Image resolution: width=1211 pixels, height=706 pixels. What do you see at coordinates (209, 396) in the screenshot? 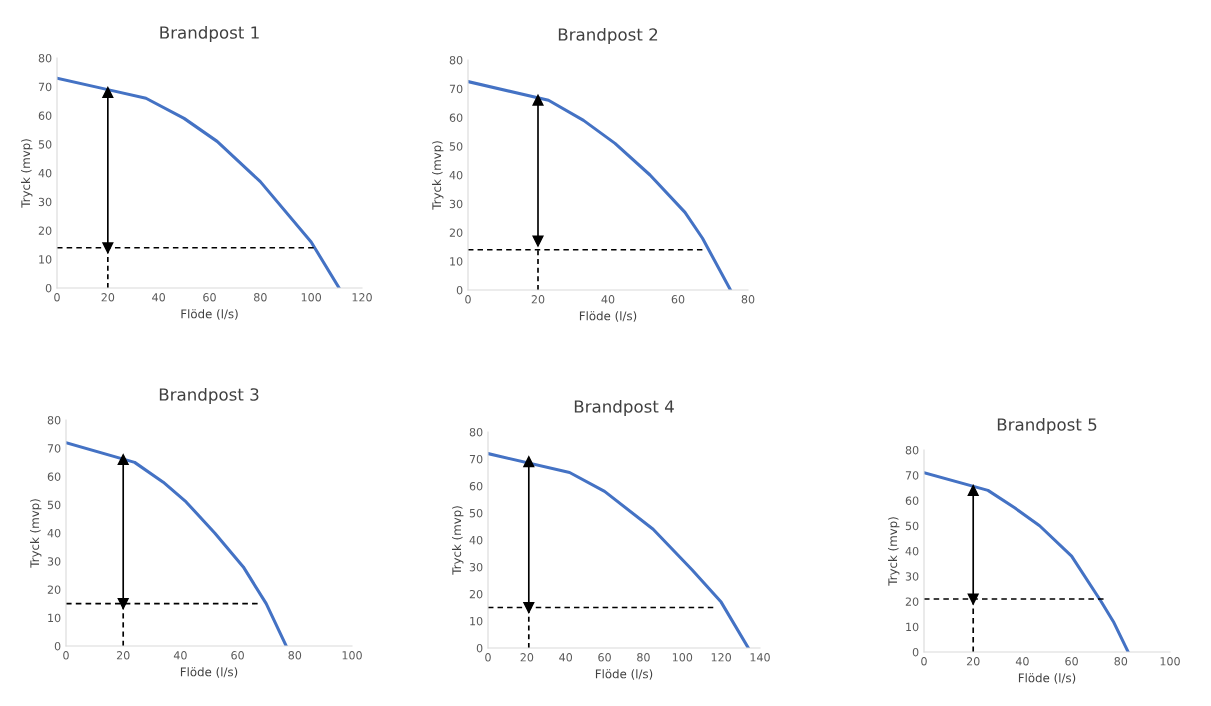
I see `chart-title: Brandpost 3` at bounding box center [209, 396].